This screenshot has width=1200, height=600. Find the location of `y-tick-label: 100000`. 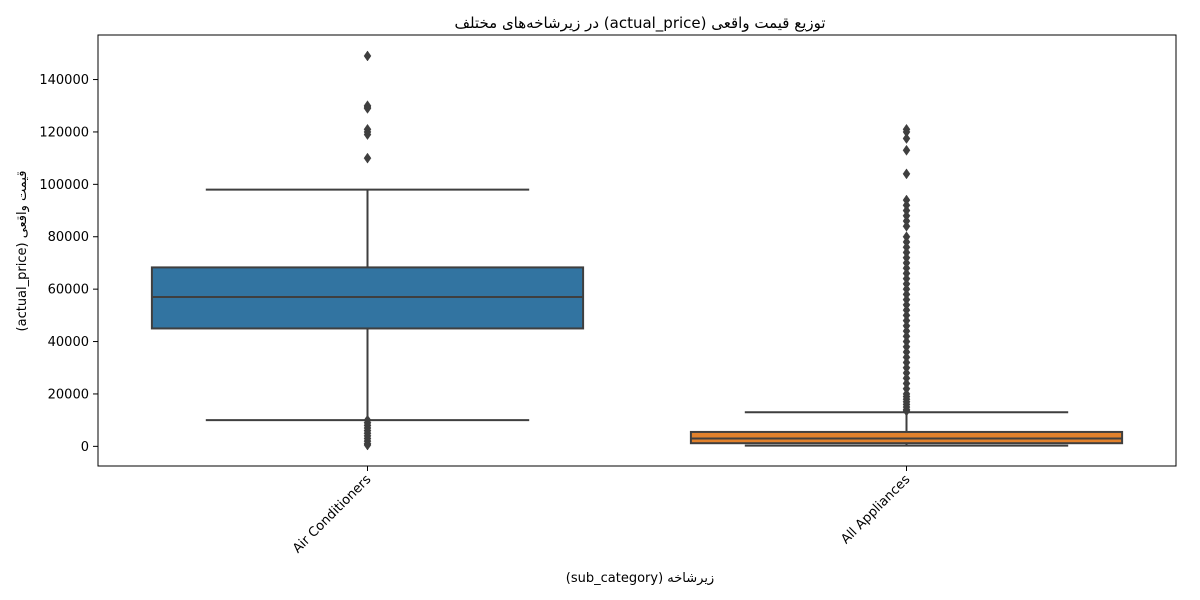

y-tick-label: 100000 is located at coordinates (64, 185).